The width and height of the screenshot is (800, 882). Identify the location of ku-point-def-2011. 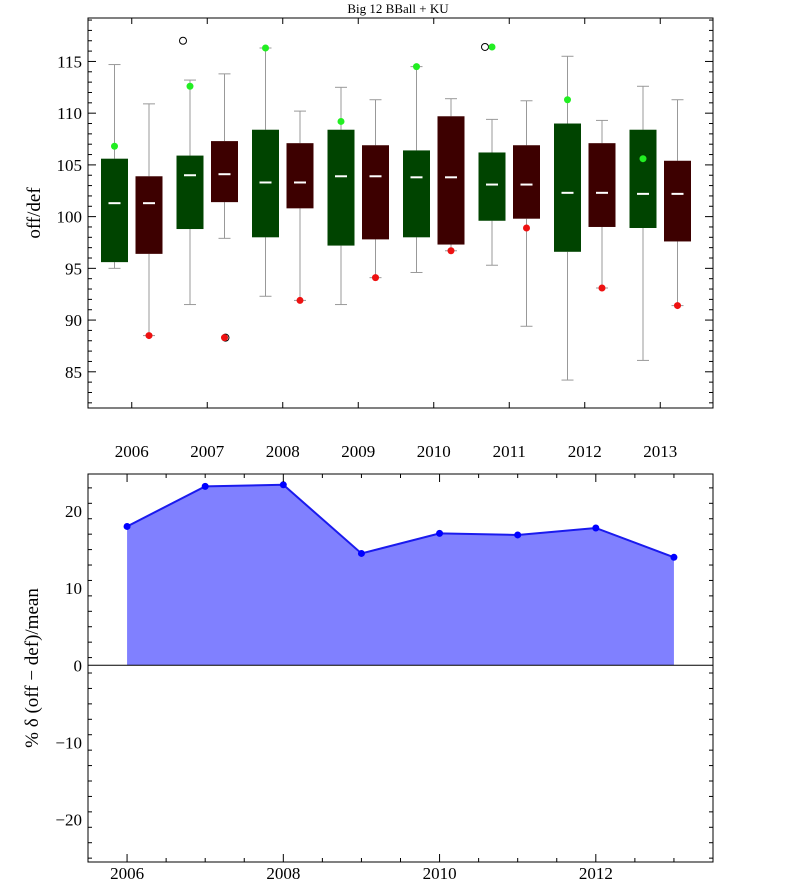
(526, 228).